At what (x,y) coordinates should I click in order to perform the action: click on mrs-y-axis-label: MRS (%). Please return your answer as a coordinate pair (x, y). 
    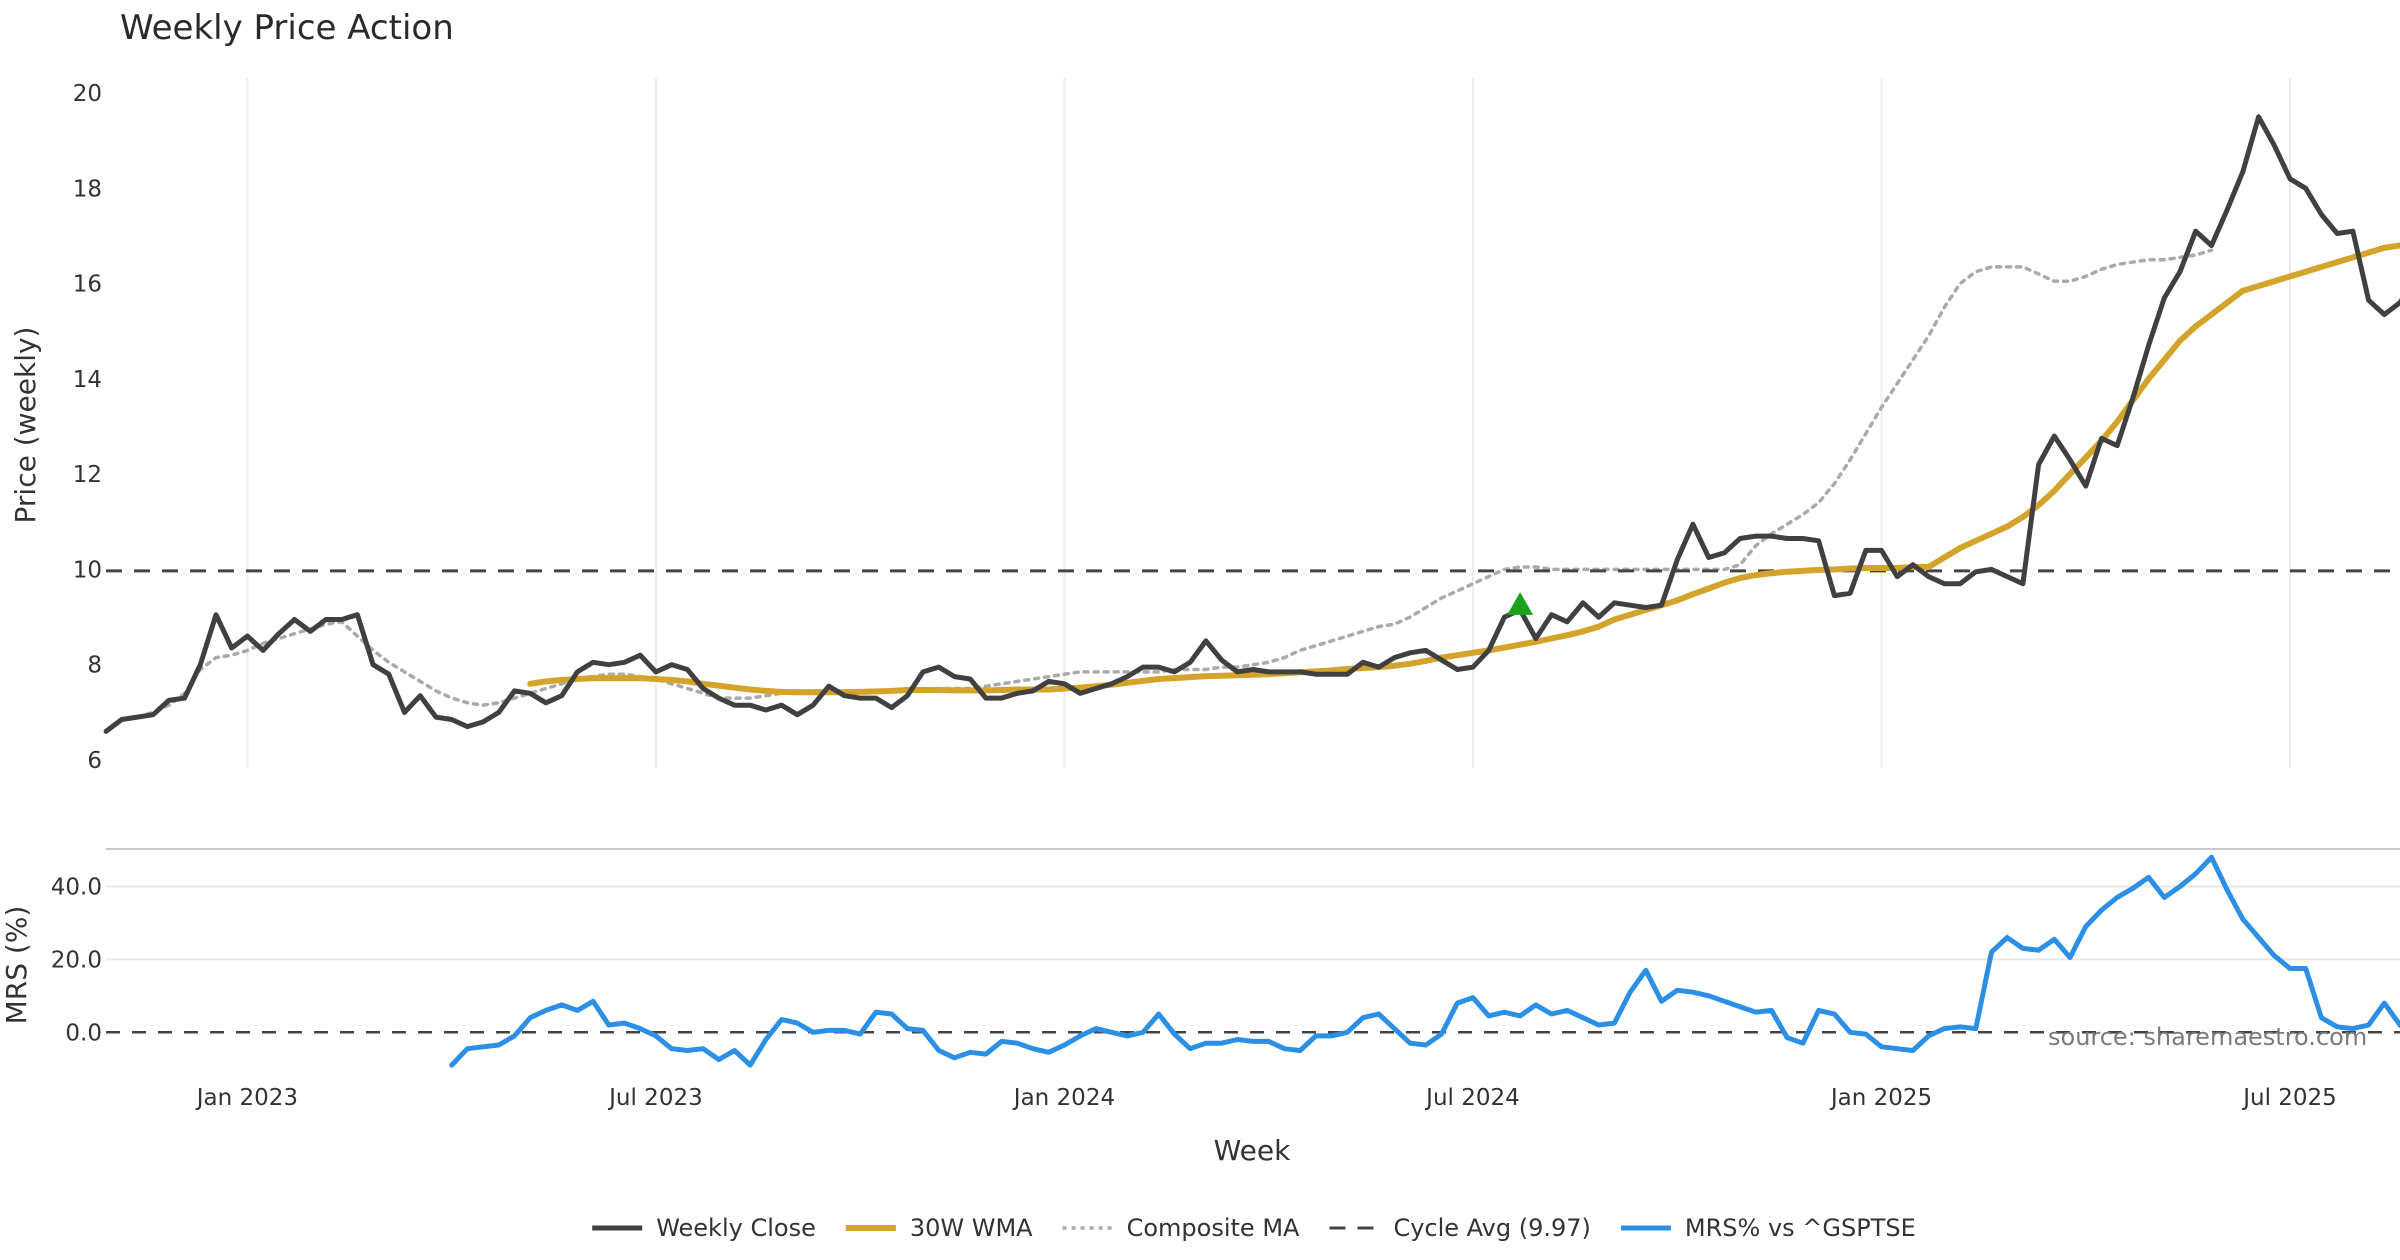
    Looking at the image, I should click on (16, 965).